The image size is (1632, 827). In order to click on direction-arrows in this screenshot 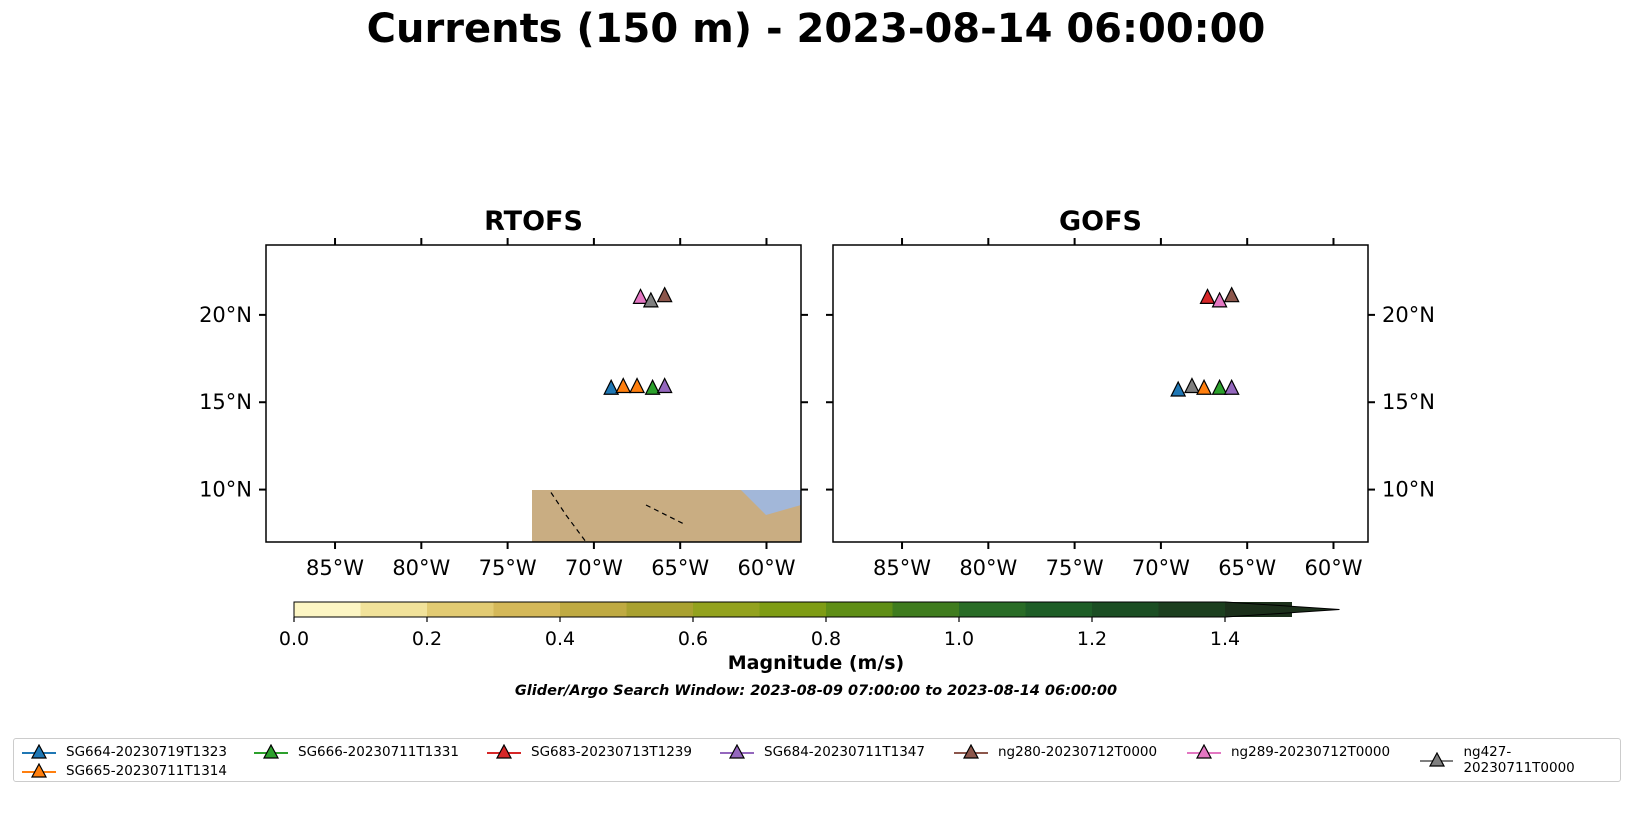, I will do `click(526, 384)`.